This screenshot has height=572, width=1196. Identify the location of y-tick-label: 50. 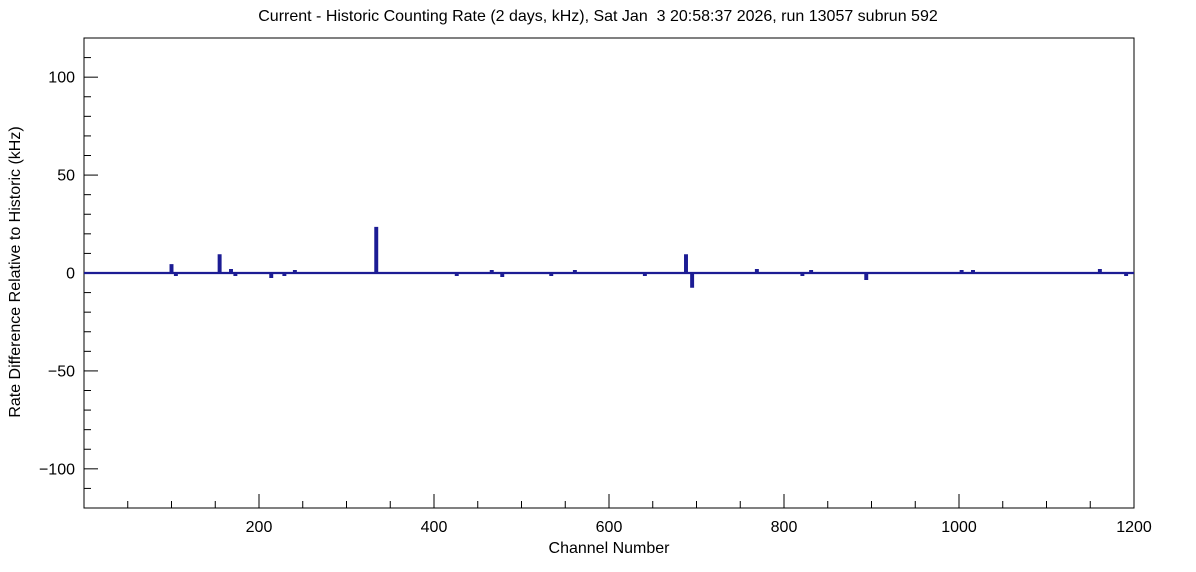
(66, 176).